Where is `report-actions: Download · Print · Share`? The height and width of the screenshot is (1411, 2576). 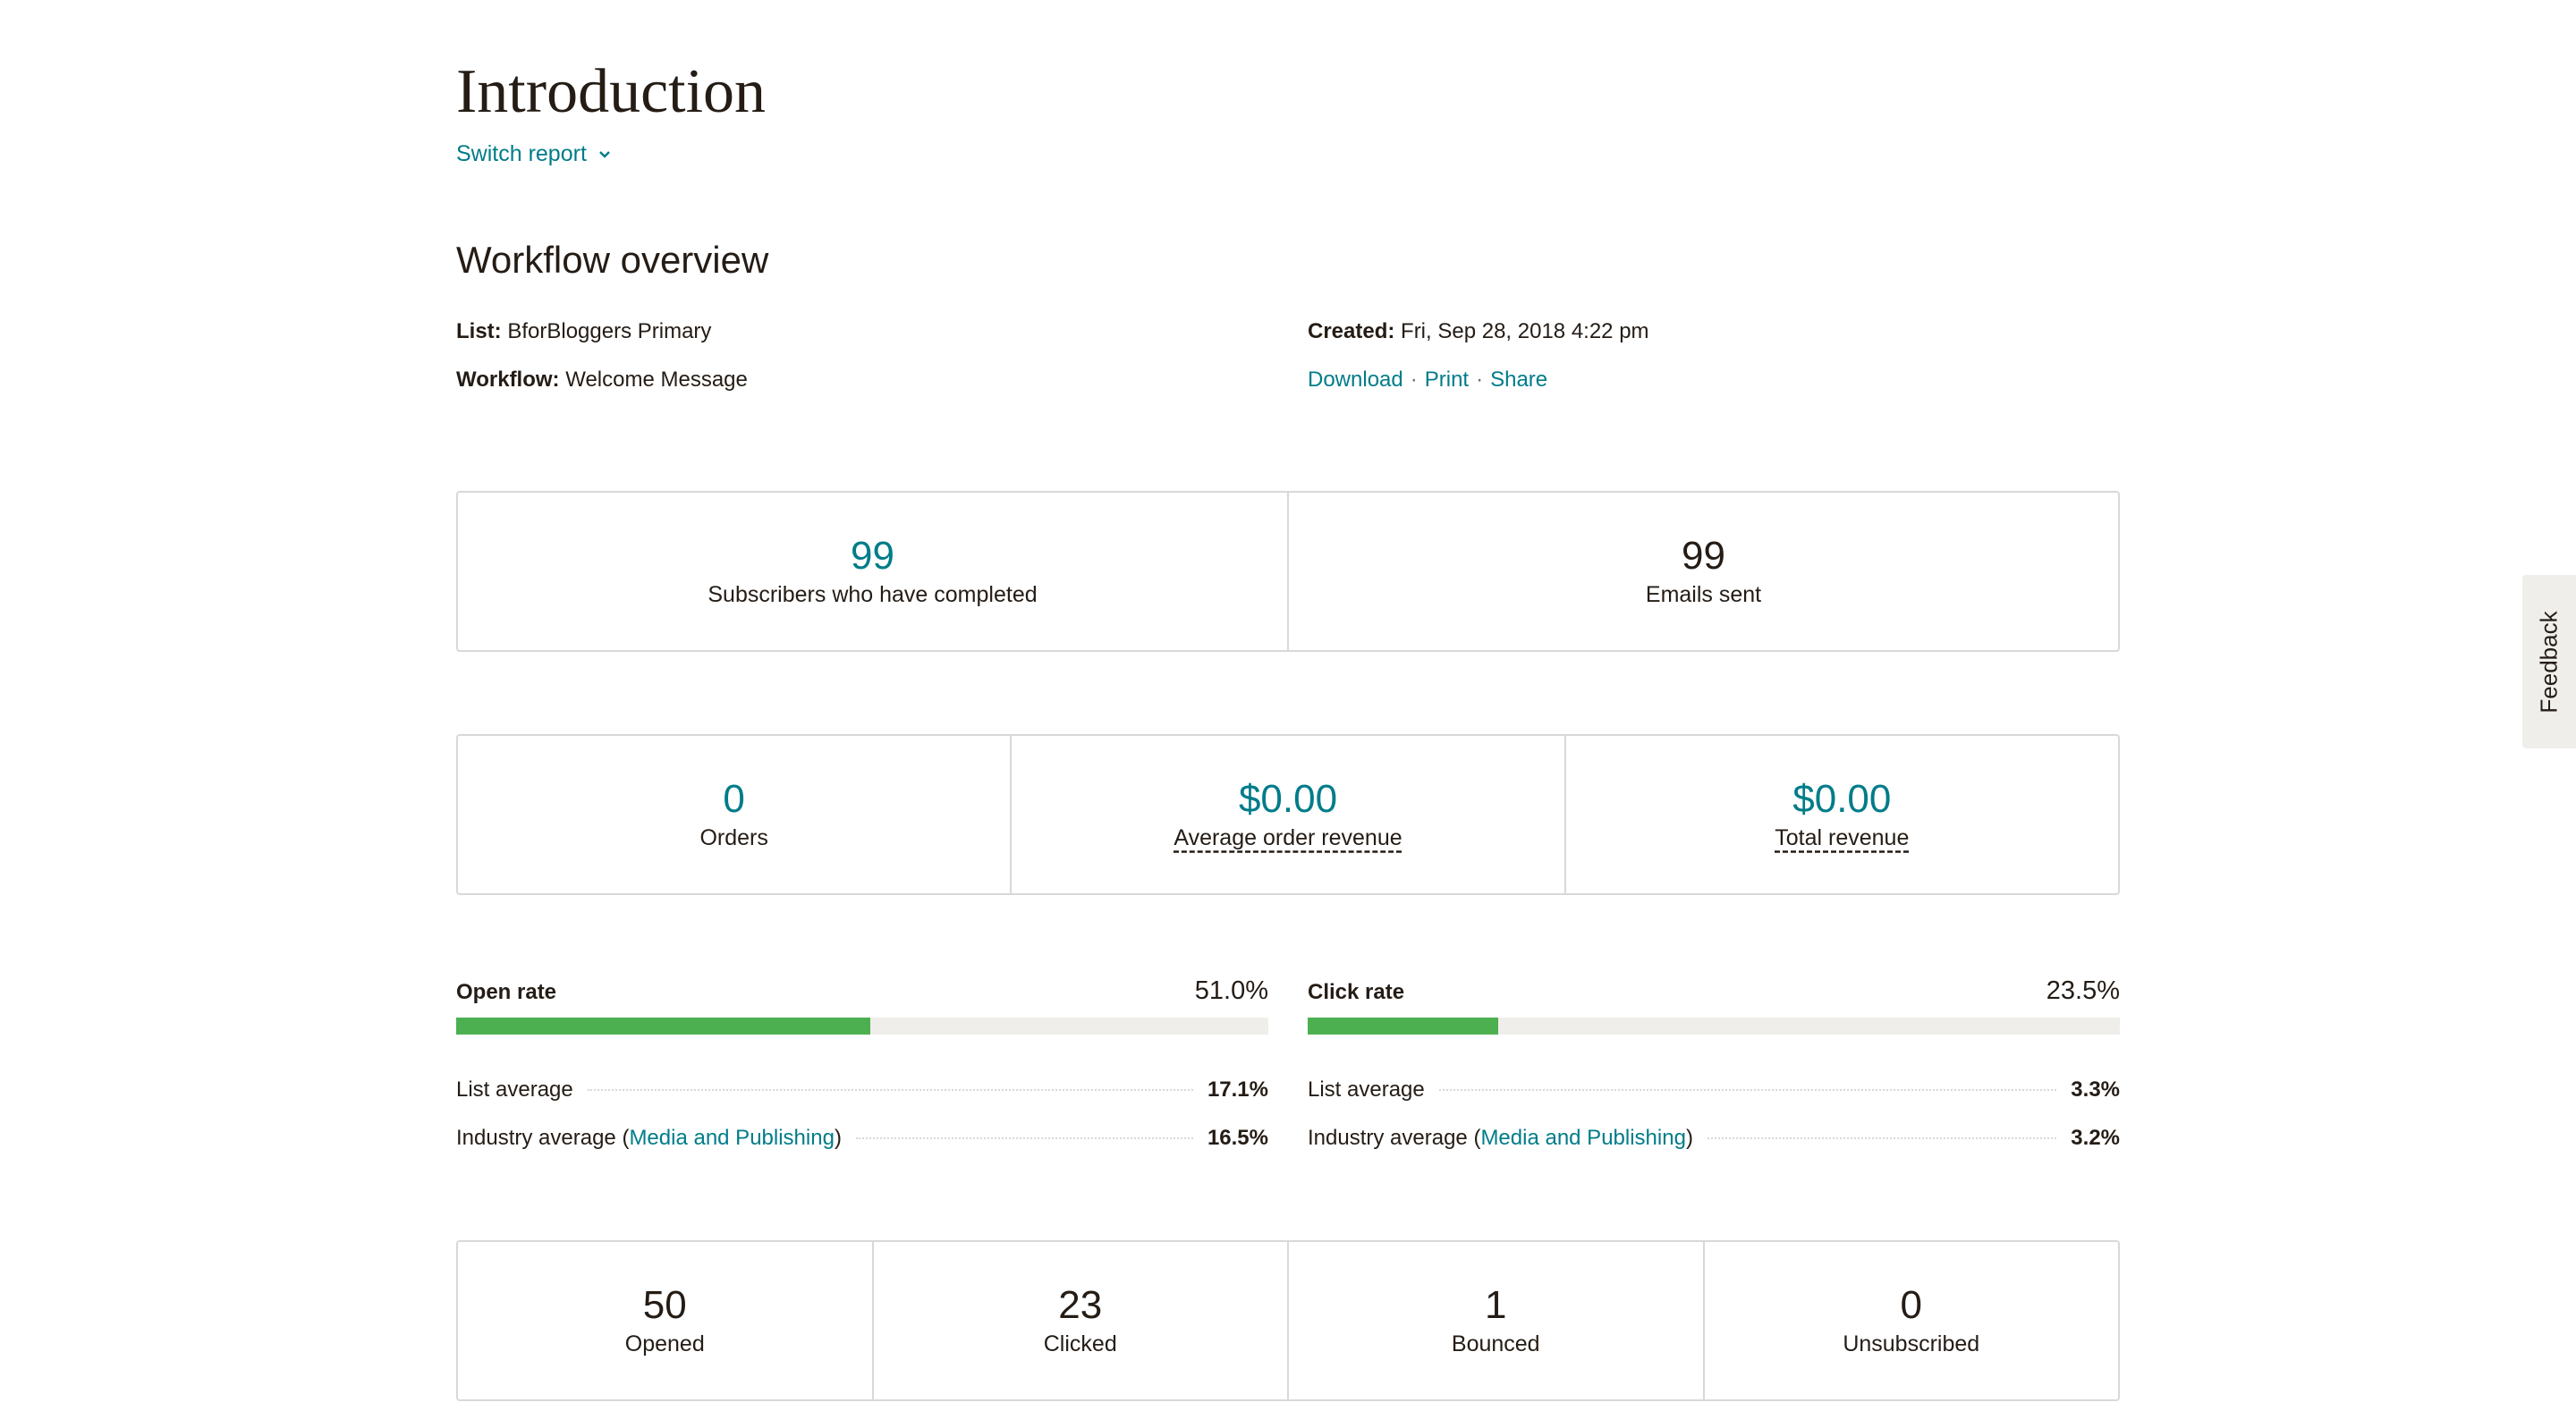 report-actions: Download · Print · Share is located at coordinates (1427, 380).